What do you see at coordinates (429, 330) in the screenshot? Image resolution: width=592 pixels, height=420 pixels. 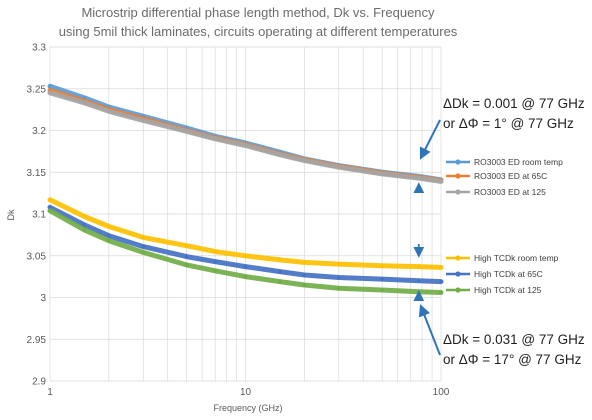 I see `callout-arrow-bottom` at bounding box center [429, 330].